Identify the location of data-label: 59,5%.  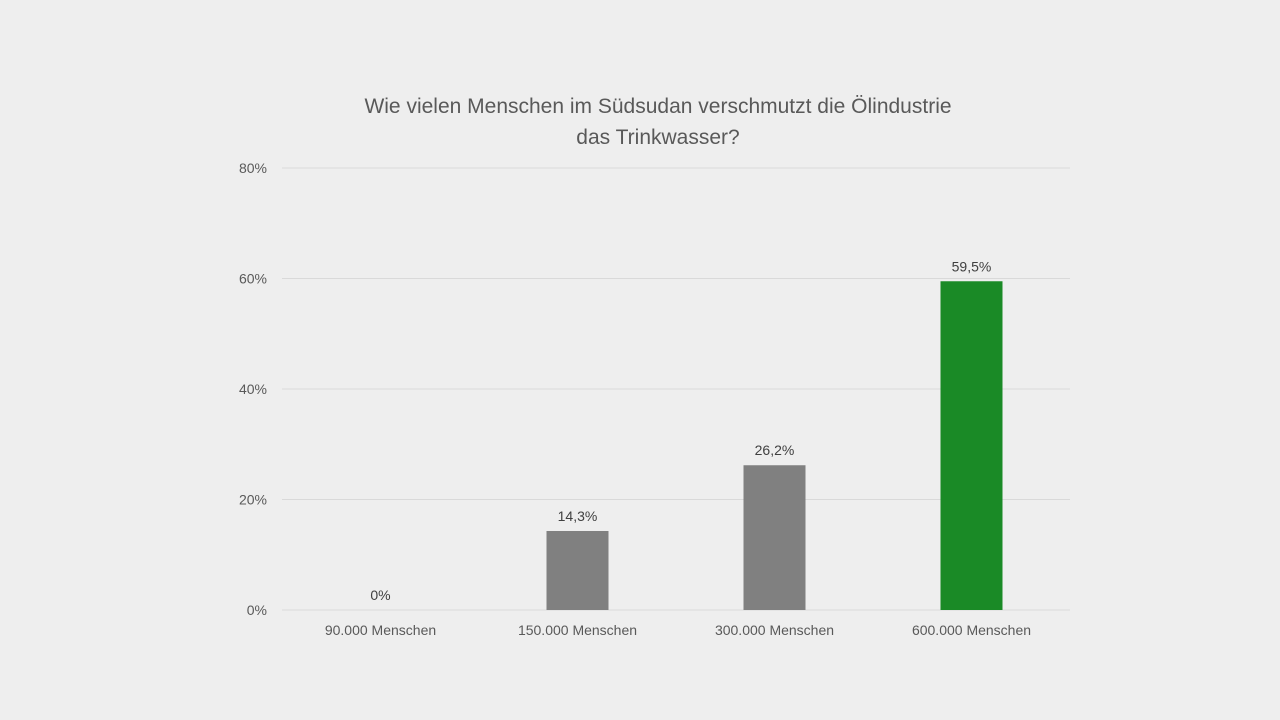
(972, 266).